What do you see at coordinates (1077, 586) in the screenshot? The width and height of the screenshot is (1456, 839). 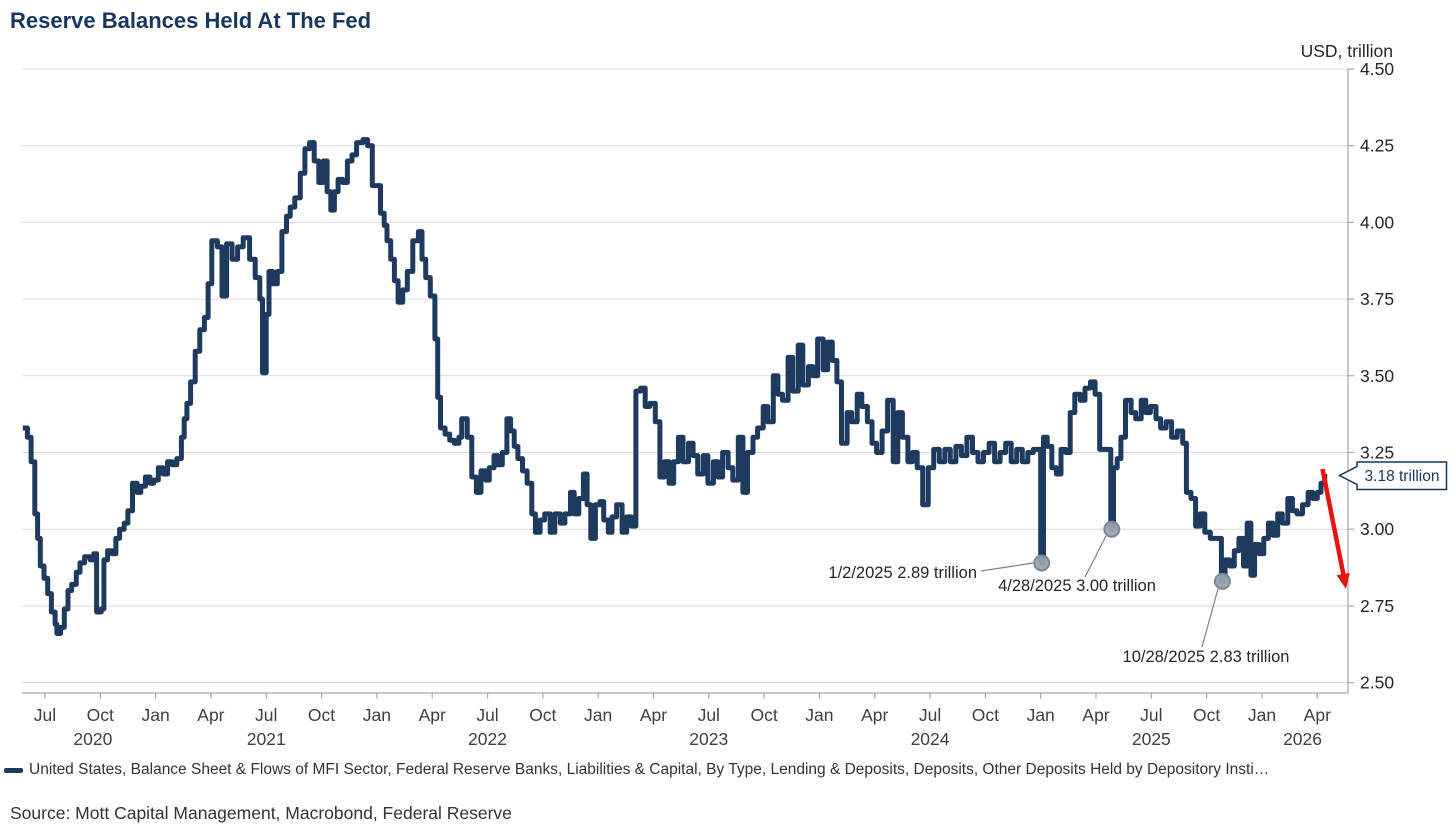 I see `annotation-label: 4/28/2025 3.00 trillion` at bounding box center [1077, 586].